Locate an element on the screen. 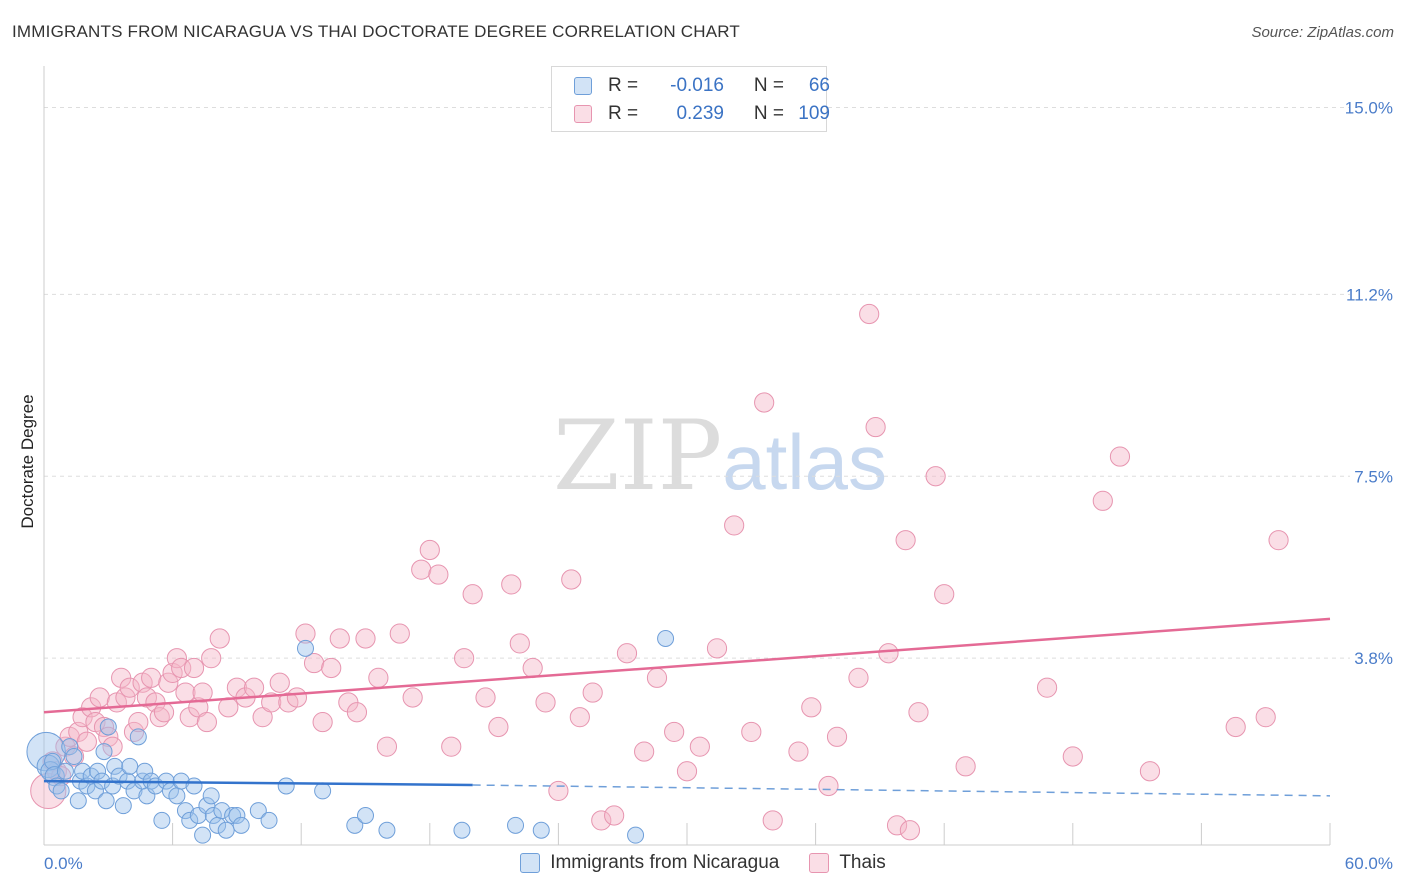  watermark-atlas: atlas is located at coordinates (804, 462).